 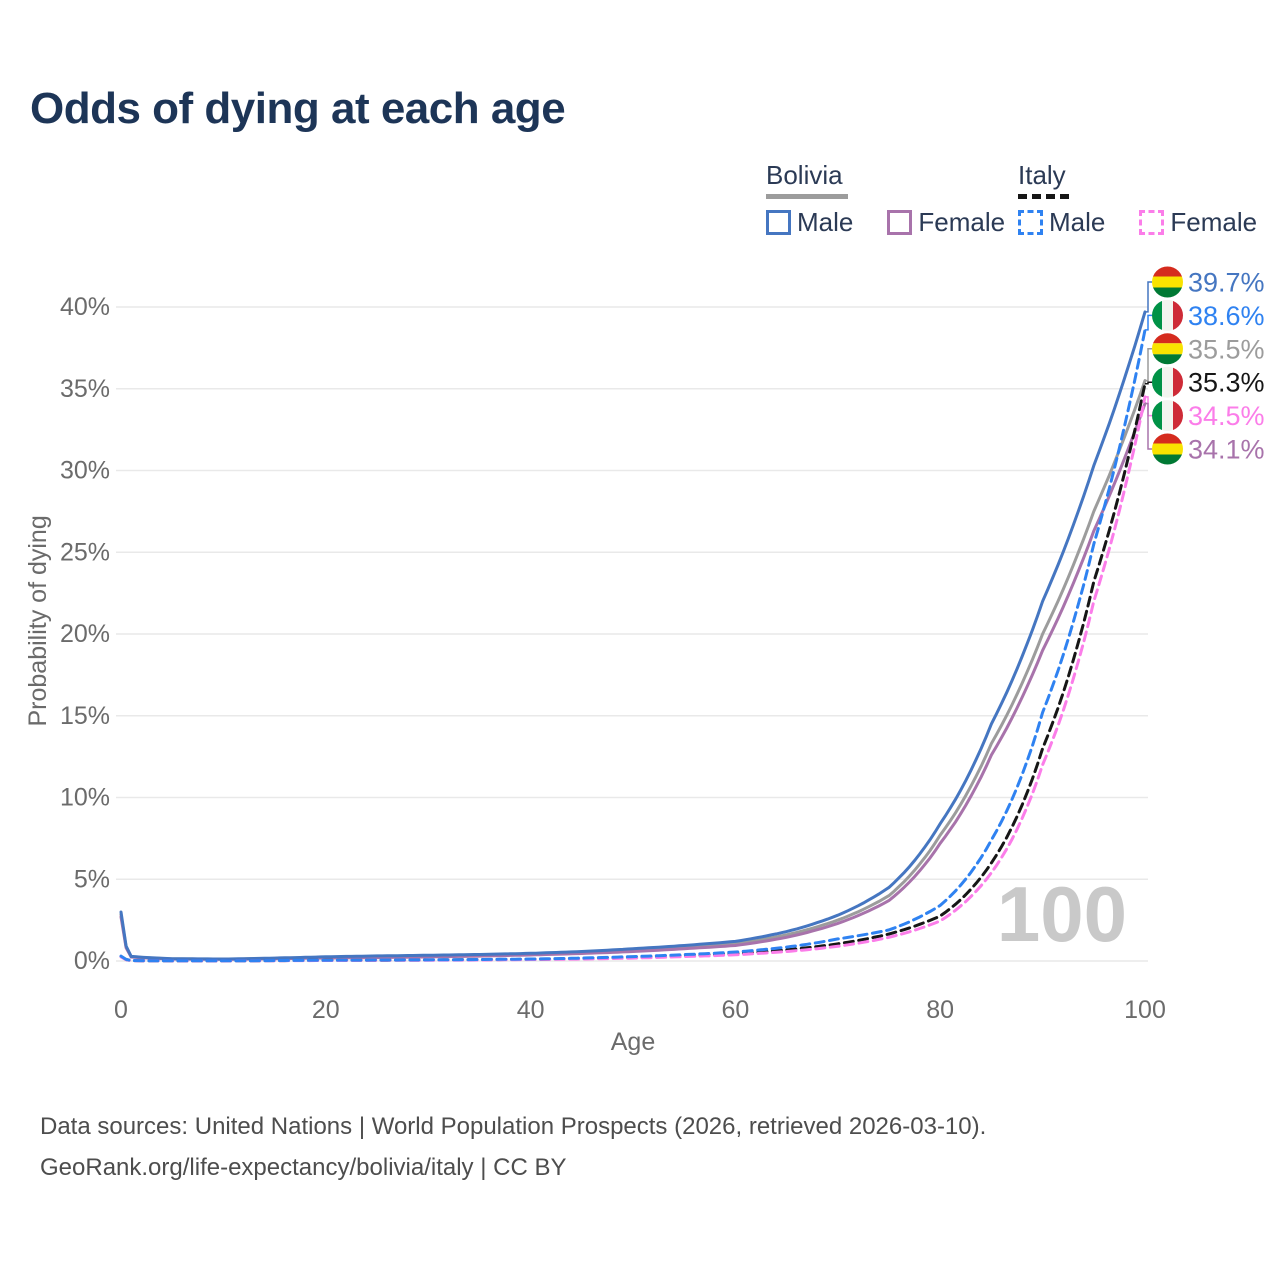 What do you see at coordinates (1045, 196) in the screenshot?
I see `legend-line-sample-italy` at bounding box center [1045, 196].